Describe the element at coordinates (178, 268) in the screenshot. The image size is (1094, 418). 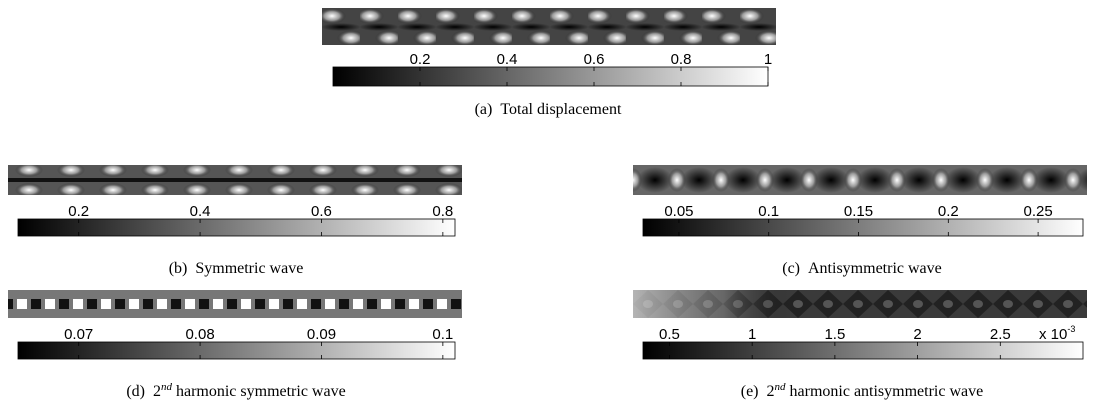
I see `caption-label: (b)` at that location.